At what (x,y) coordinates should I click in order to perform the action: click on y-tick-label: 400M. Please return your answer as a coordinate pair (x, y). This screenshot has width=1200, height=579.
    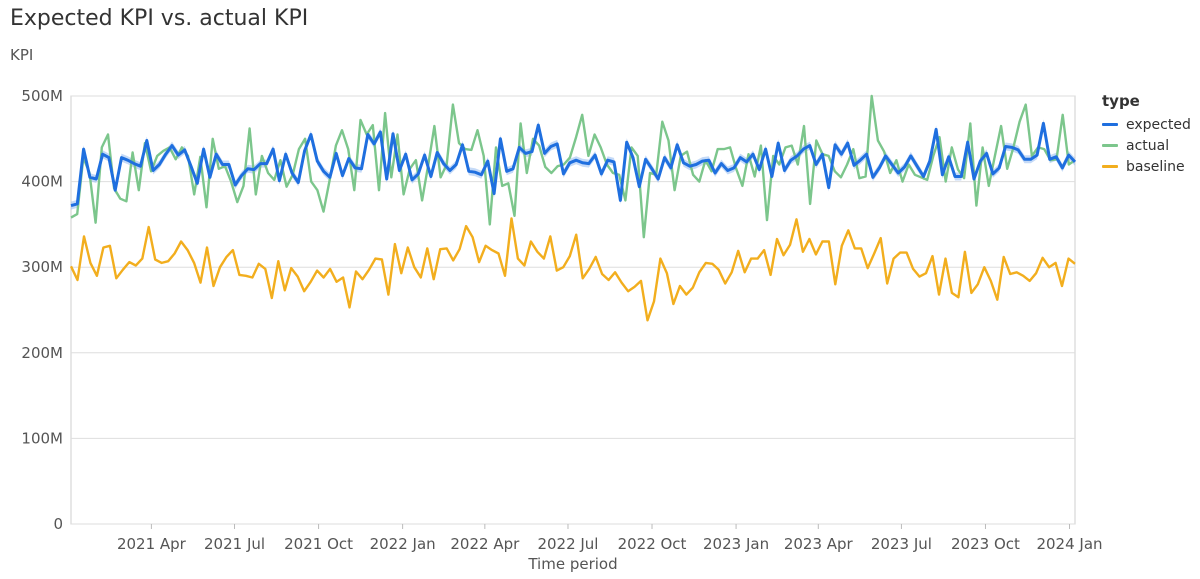
    Looking at the image, I should click on (42, 182).